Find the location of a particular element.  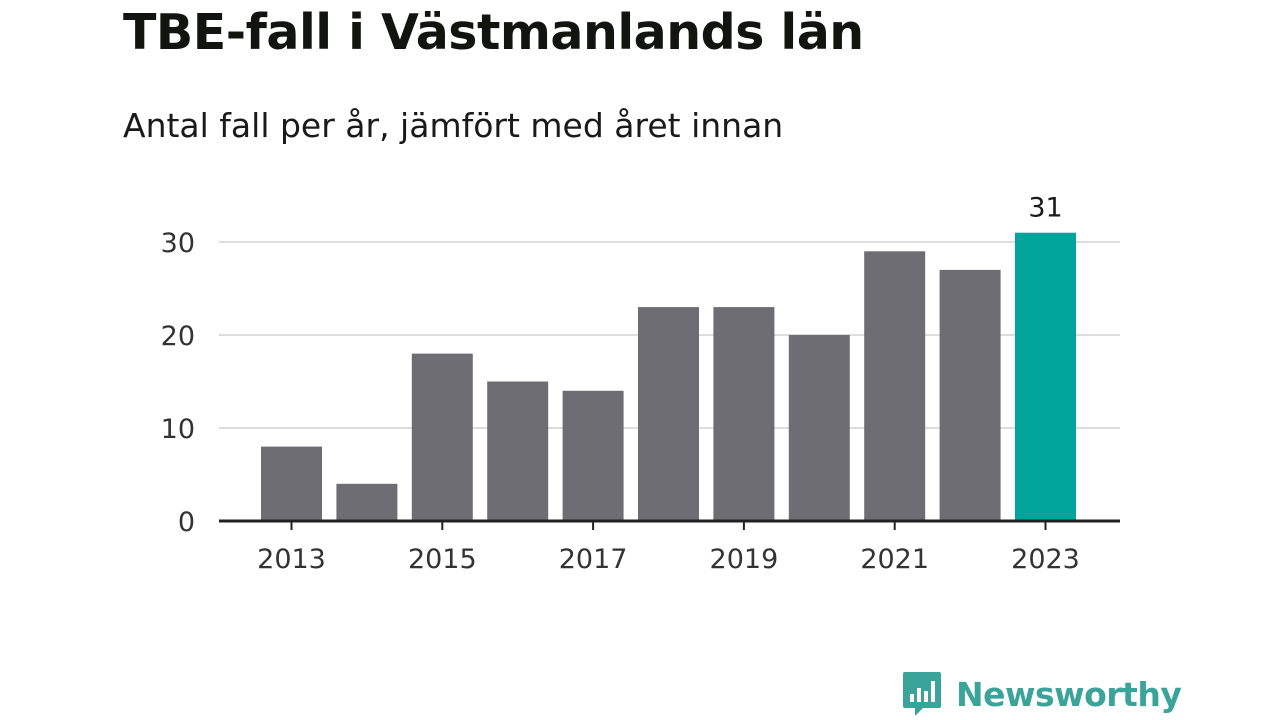

y-tick-label: 10 is located at coordinates (178, 429).